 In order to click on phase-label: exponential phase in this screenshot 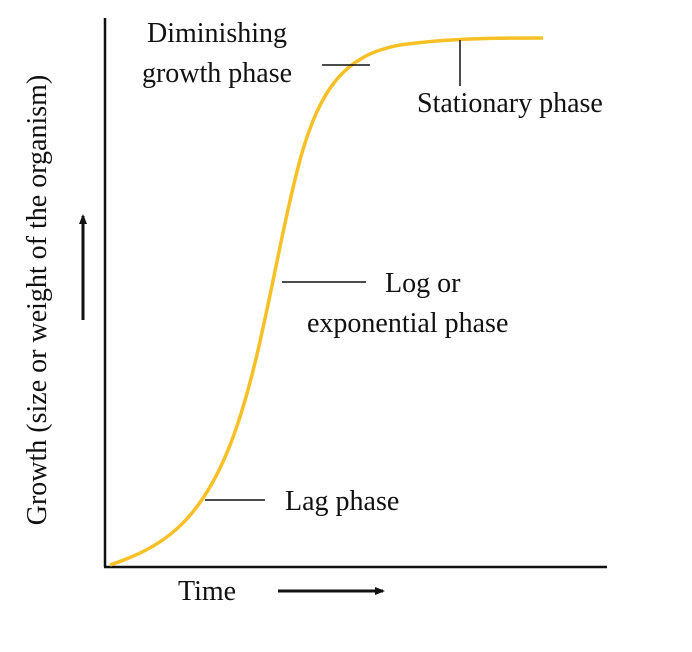, I will do `click(407, 323)`.